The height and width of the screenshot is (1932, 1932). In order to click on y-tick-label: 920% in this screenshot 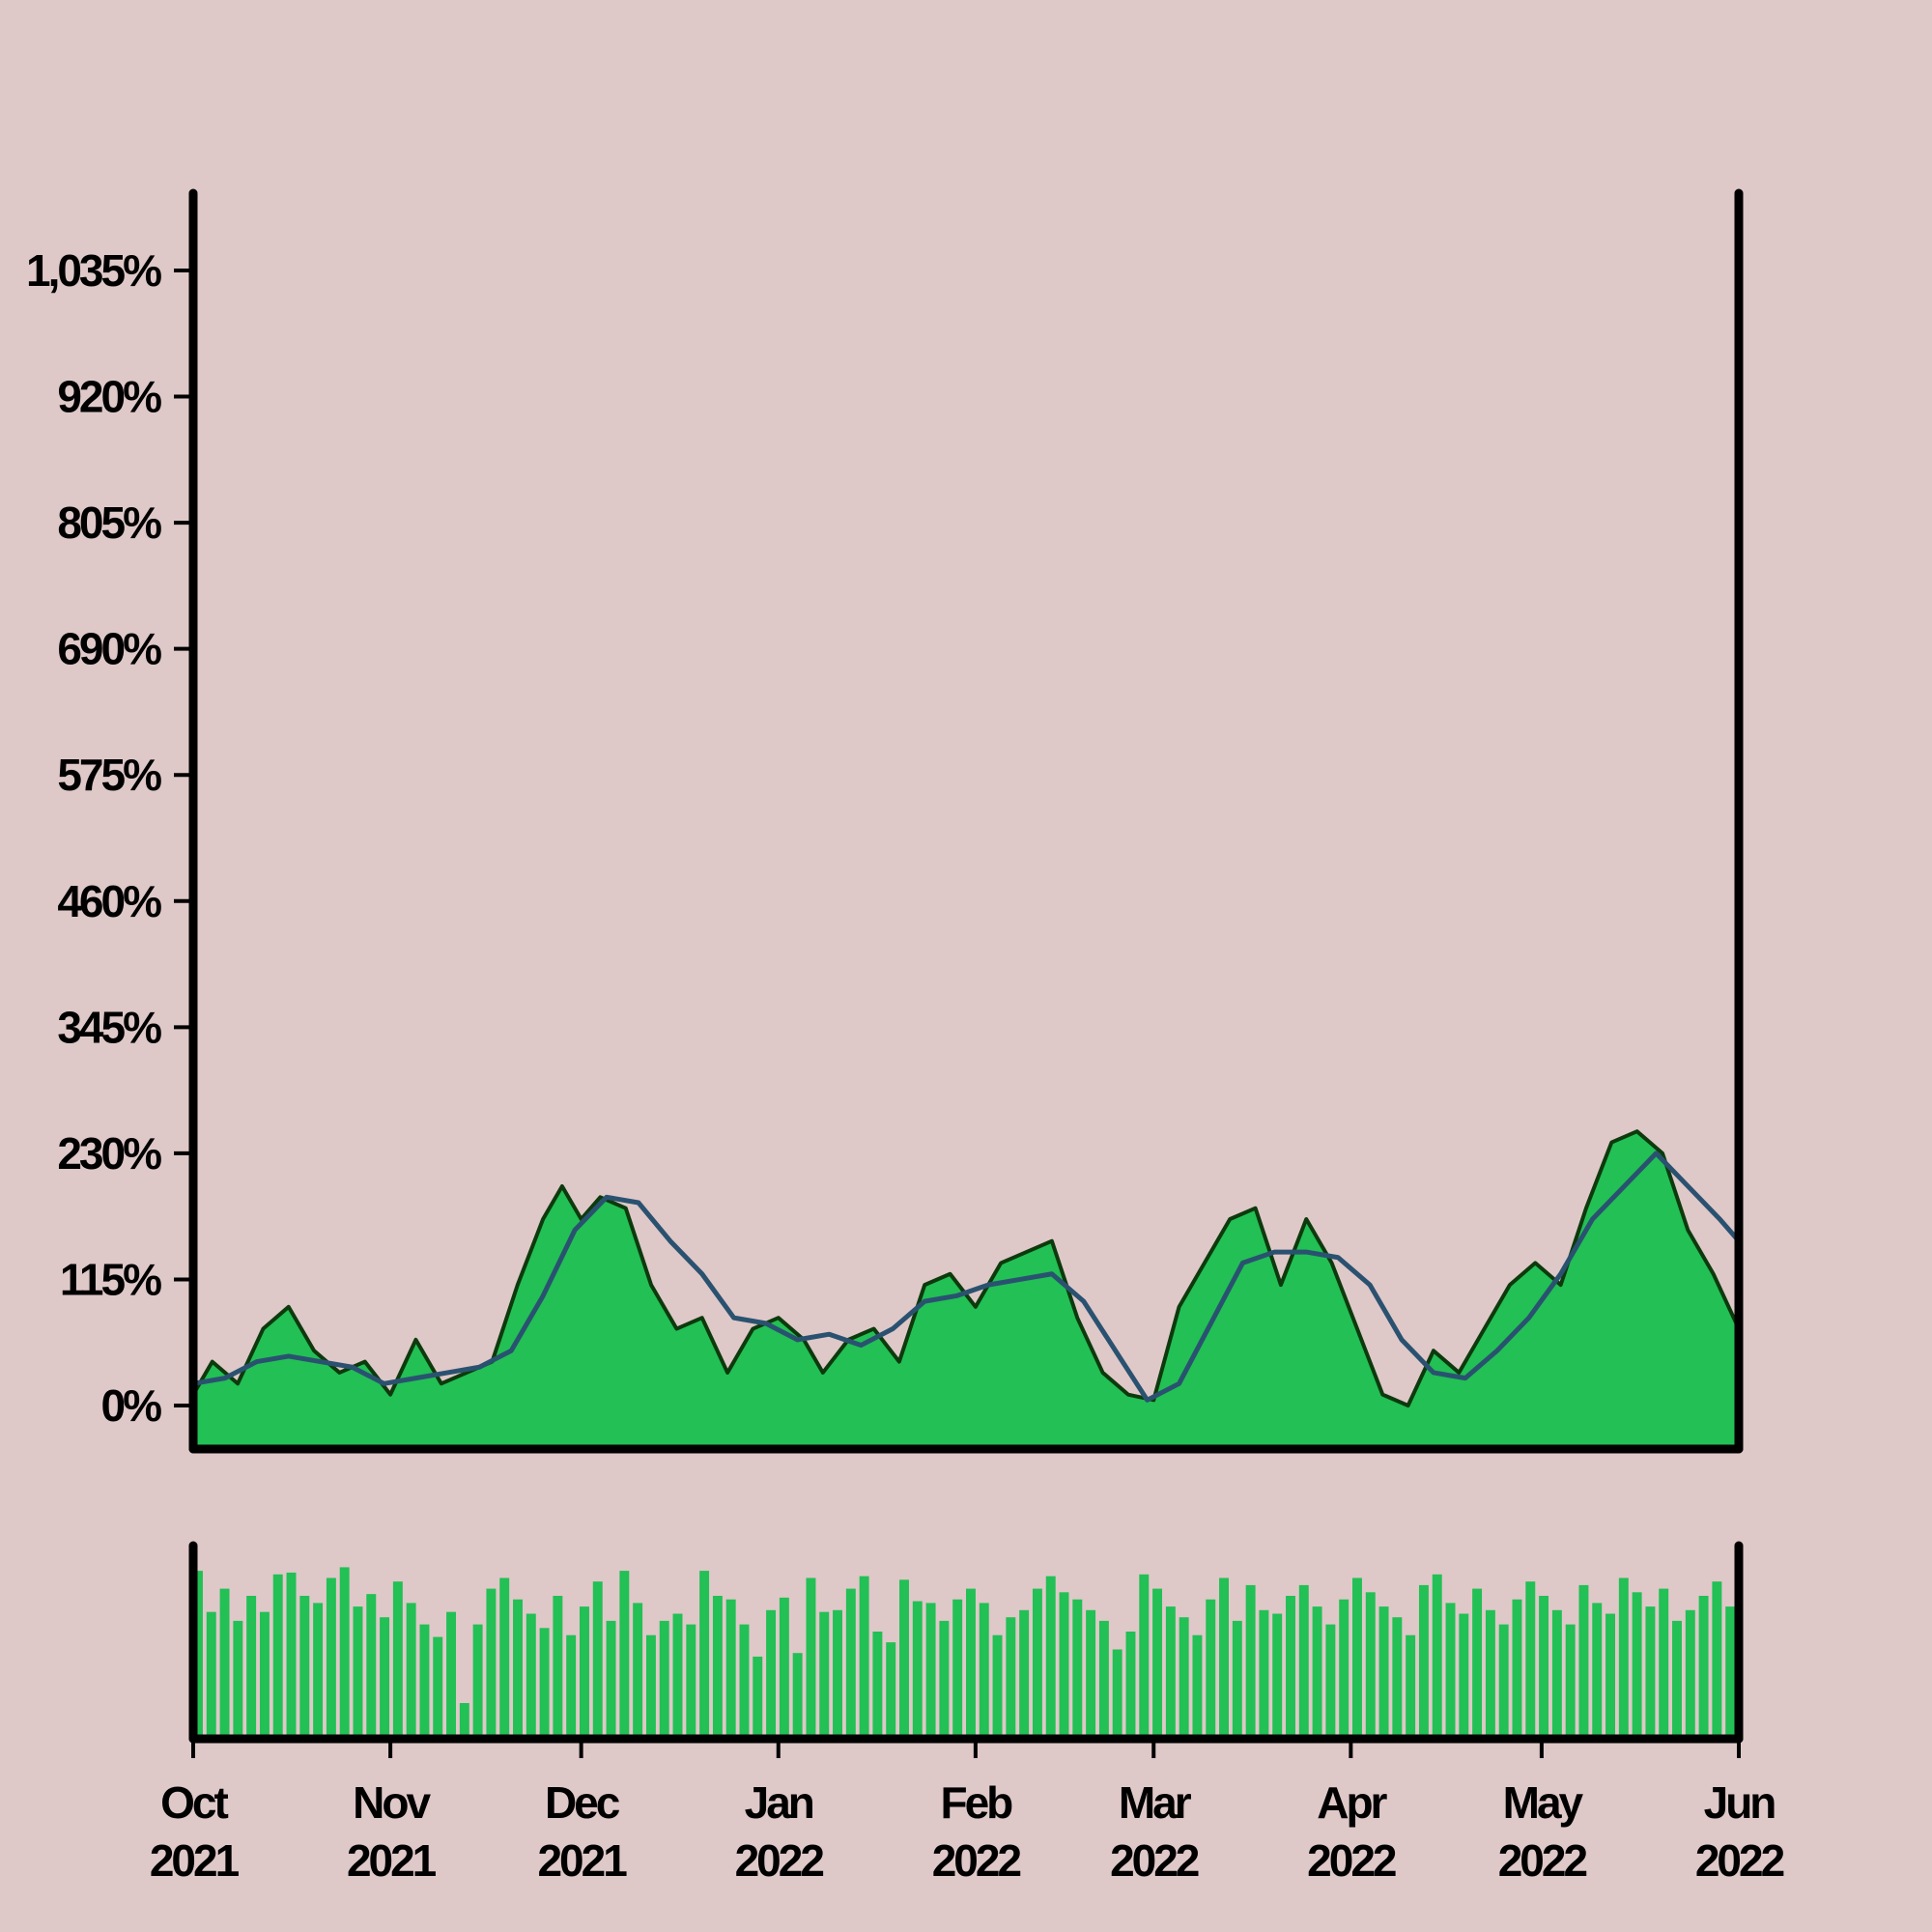, I will do `click(109, 397)`.